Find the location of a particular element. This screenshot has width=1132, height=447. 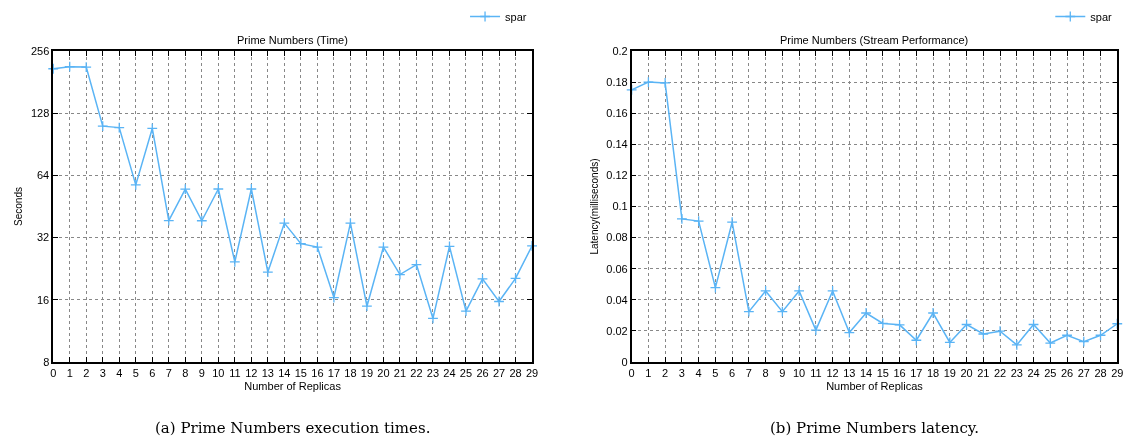

x-tick-label: 28 is located at coordinates (515, 372).